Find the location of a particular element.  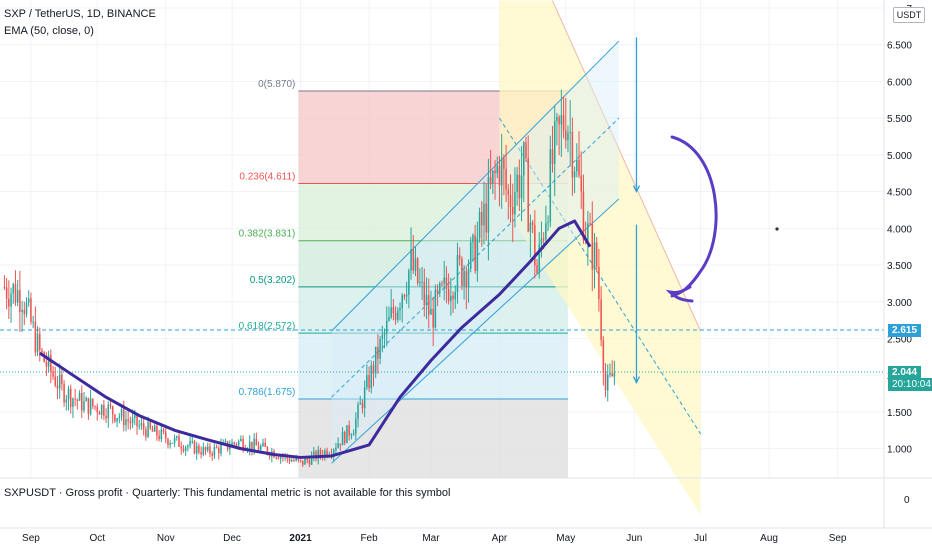

currency-badge: USDT is located at coordinates (909, 15).